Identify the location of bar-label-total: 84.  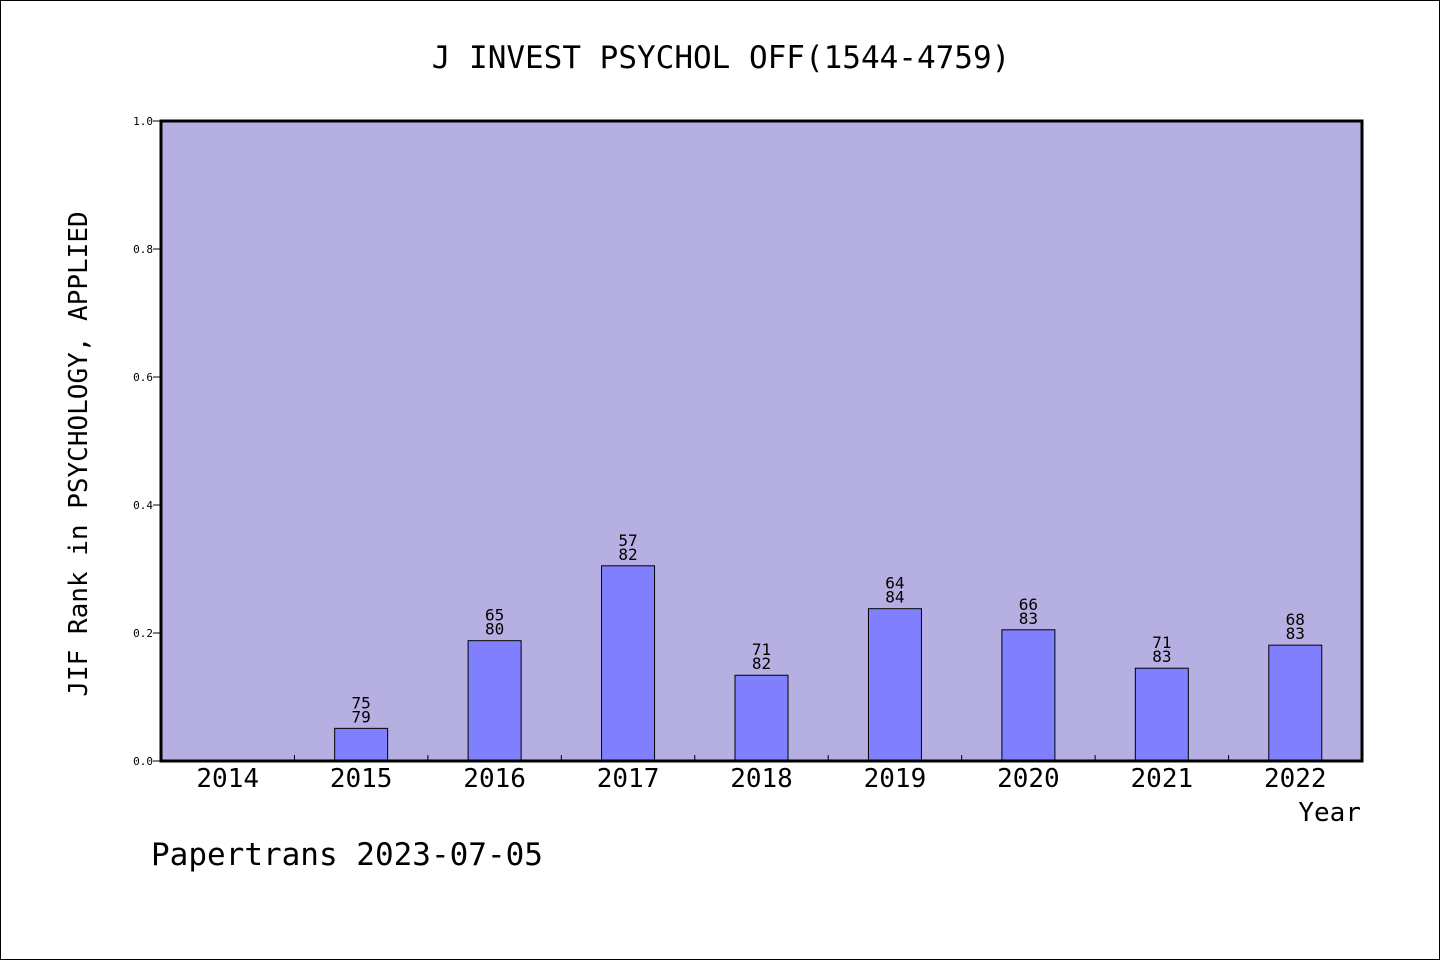
(894, 597).